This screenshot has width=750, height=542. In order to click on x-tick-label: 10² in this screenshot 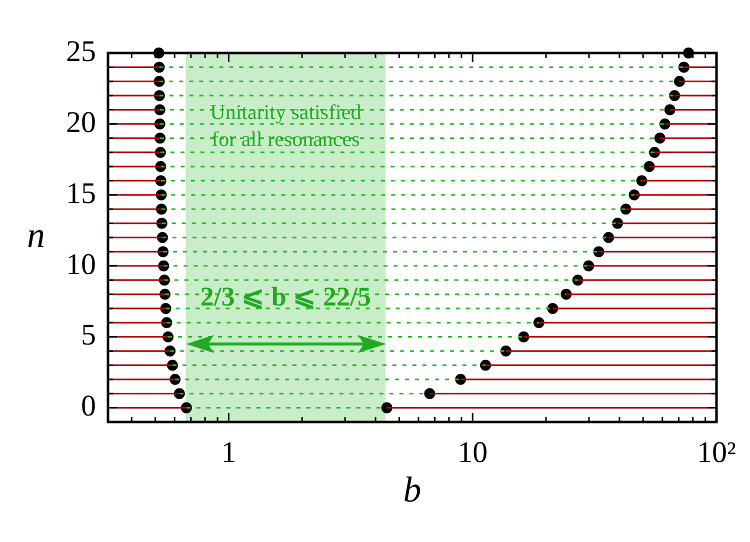, I will do `click(716, 452)`.